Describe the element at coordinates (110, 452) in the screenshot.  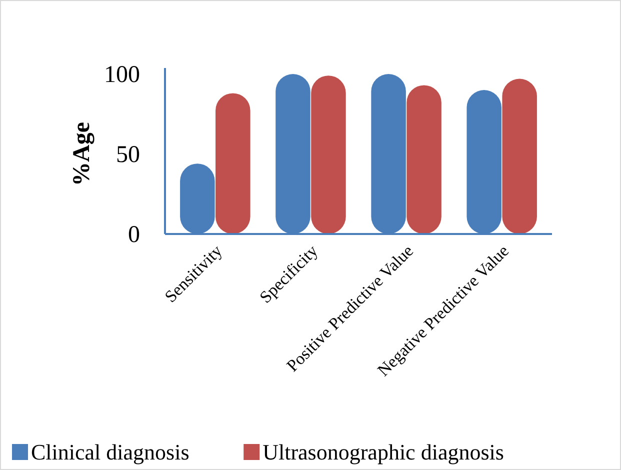
I see `legend-label: Clinical diagnosis` at that location.